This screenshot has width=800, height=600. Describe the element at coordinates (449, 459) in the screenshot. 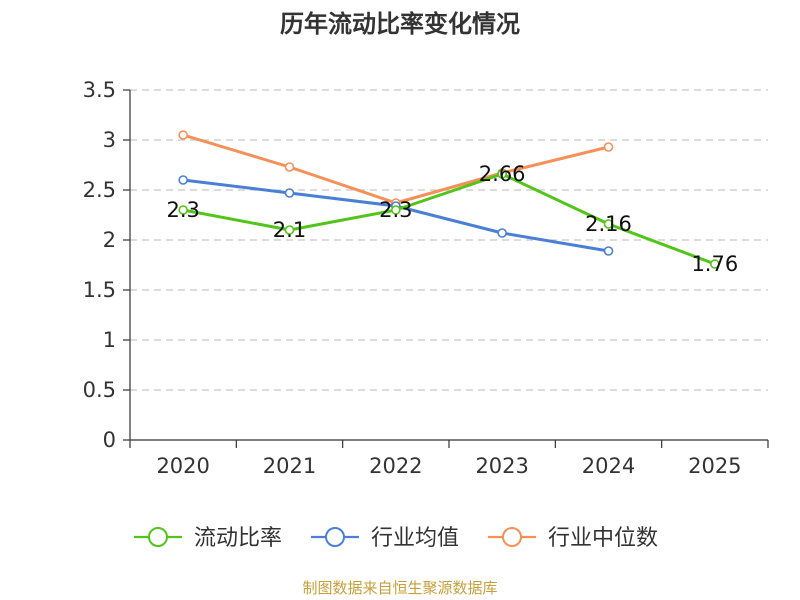

I see `x-axis-ticks: 2020 2021 2022 2023 2024 2025` at that location.